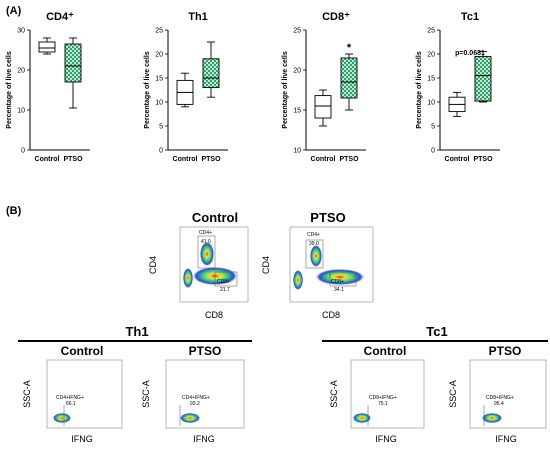  What do you see at coordinates (136, 331) in the screenshot?
I see `group-title-th1: Th1` at bounding box center [136, 331].